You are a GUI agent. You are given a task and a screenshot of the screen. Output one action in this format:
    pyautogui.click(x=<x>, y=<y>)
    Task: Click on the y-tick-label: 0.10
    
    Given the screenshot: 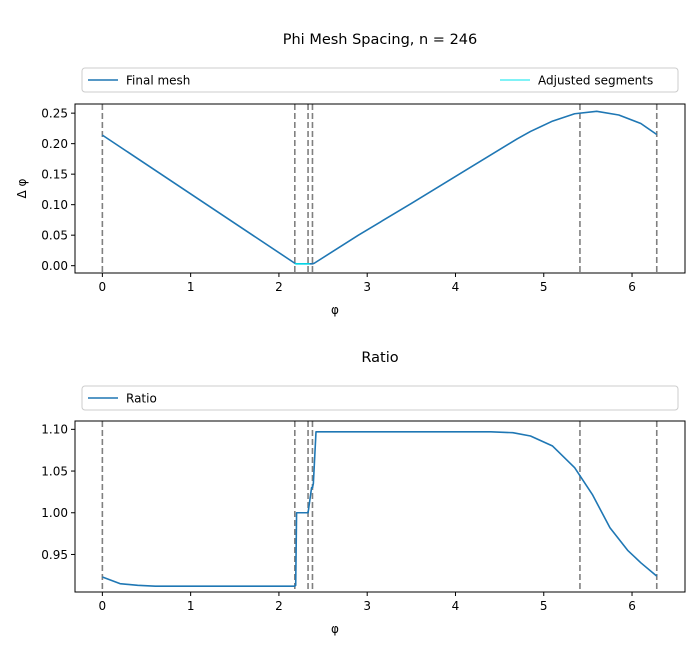 What is the action you would take?
    pyautogui.click(x=54, y=205)
    